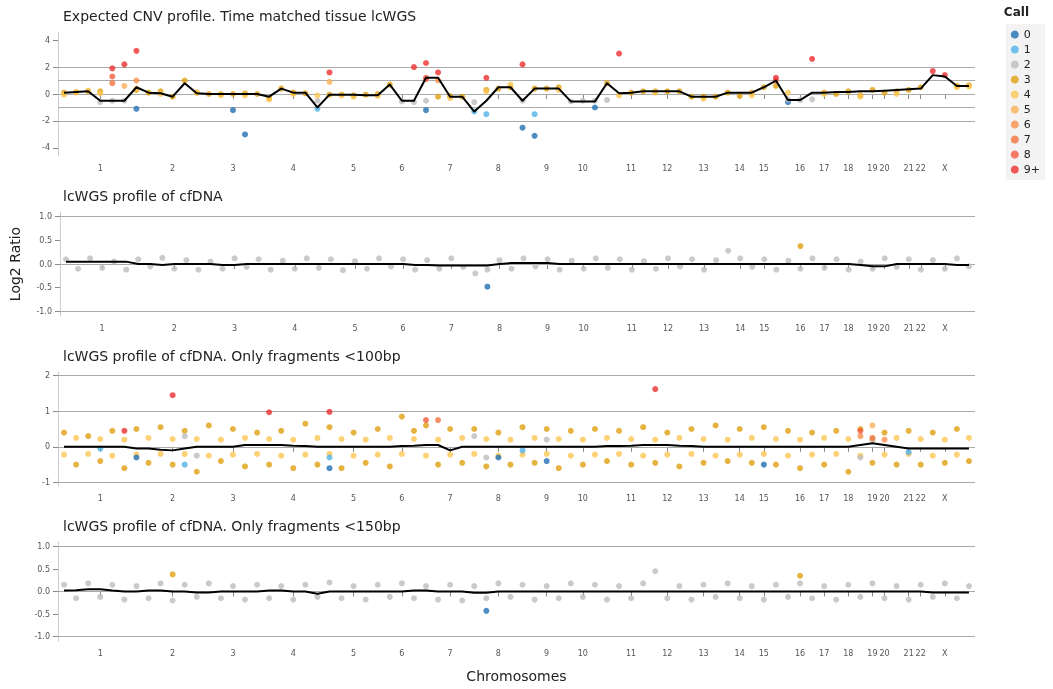 The height and width of the screenshot is (689, 1053). Describe the element at coordinates (1027, 124) in the screenshot. I see `legend-label: 6` at that location.